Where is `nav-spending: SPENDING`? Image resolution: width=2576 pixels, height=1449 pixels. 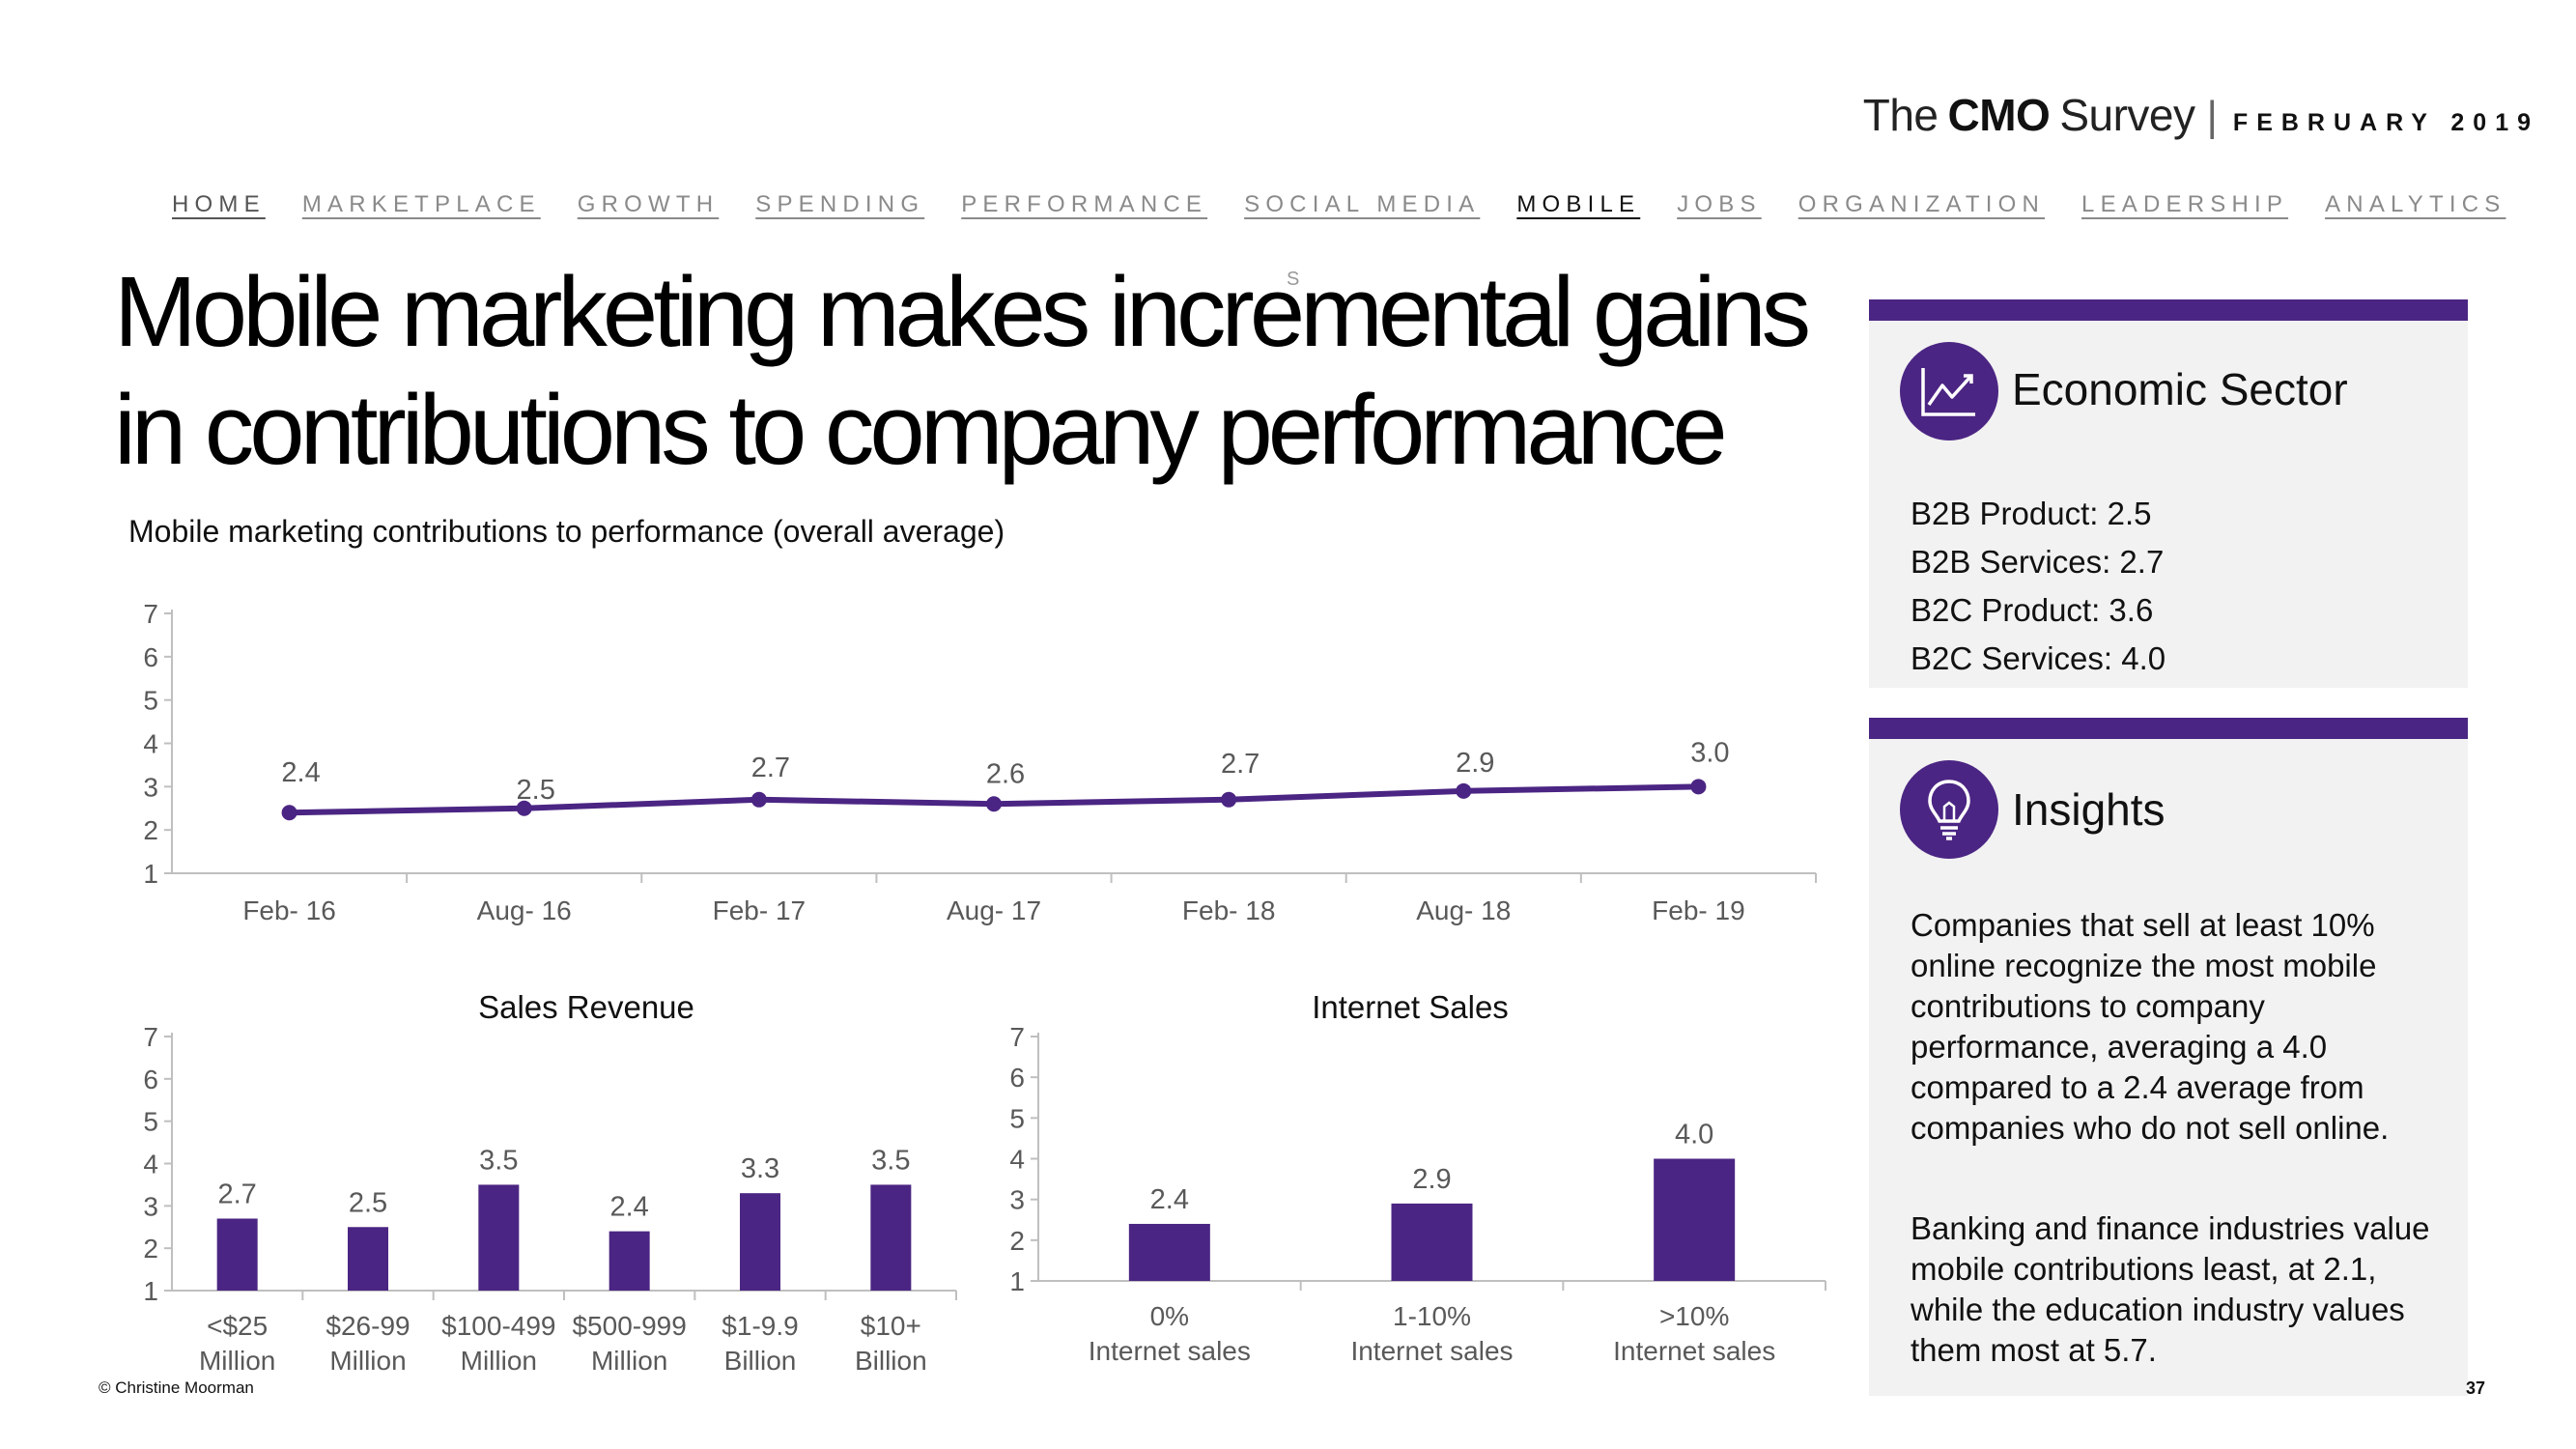 nav-spending: SPENDING is located at coordinates (840, 204).